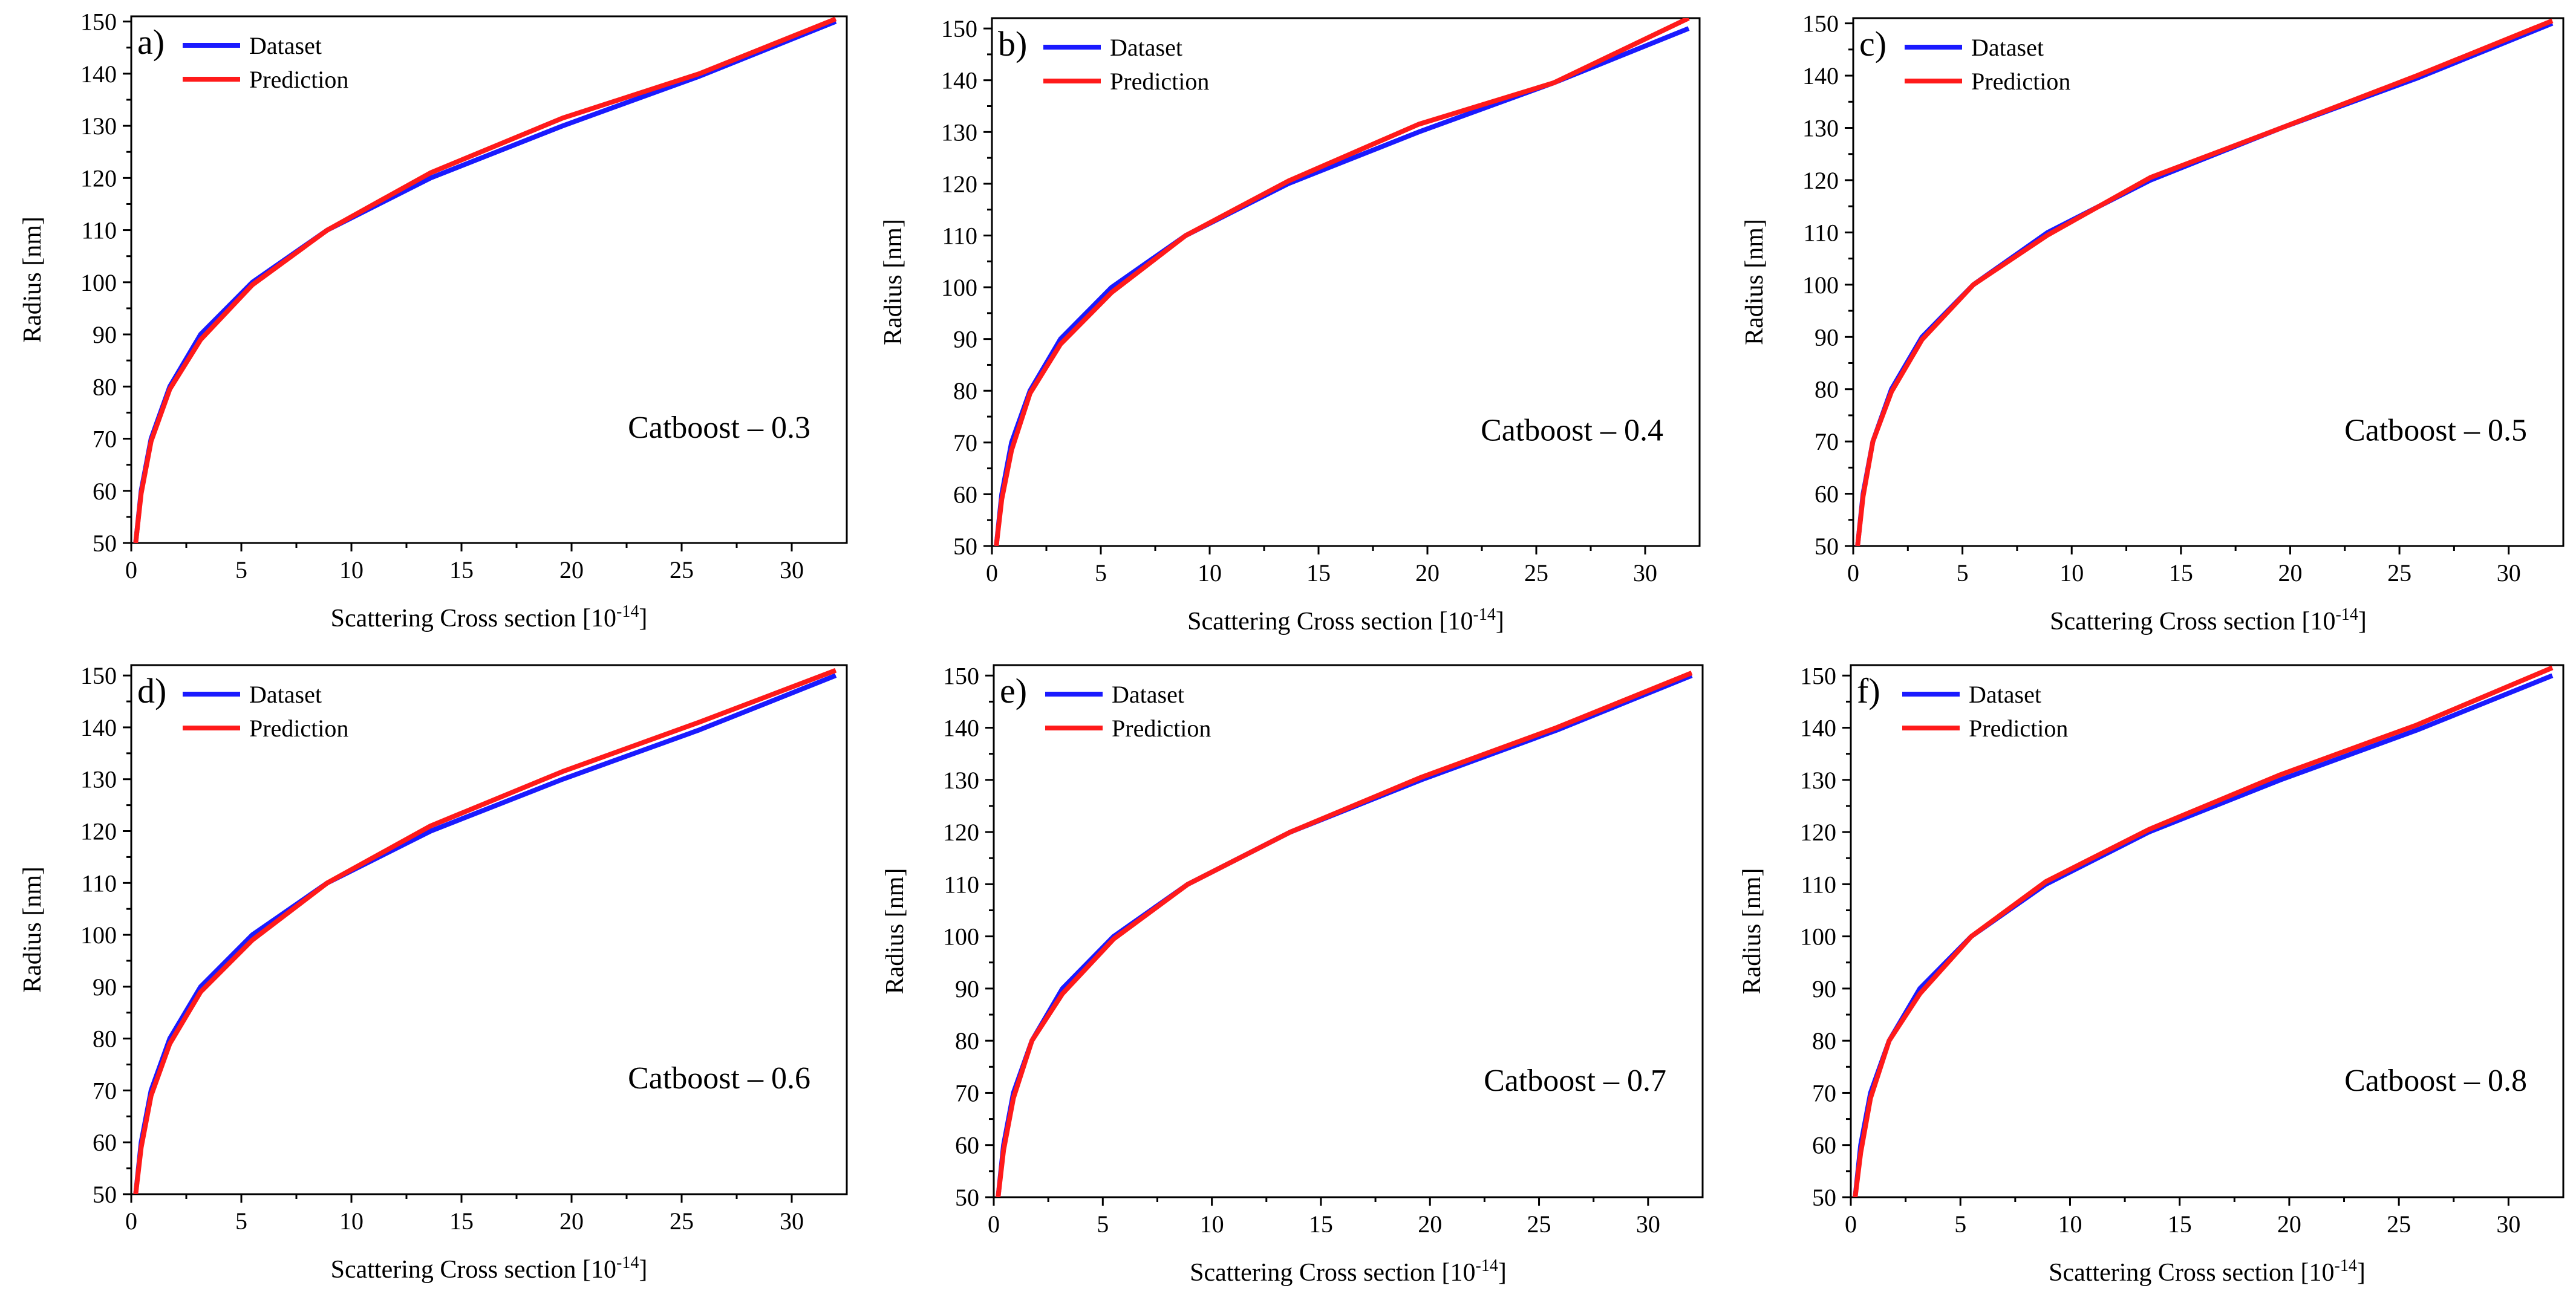 This screenshot has height=1300, width=2576. Describe the element at coordinates (719, 1078) in the screenshot. I see `chart-title: Catboost – 0.6` at that location.